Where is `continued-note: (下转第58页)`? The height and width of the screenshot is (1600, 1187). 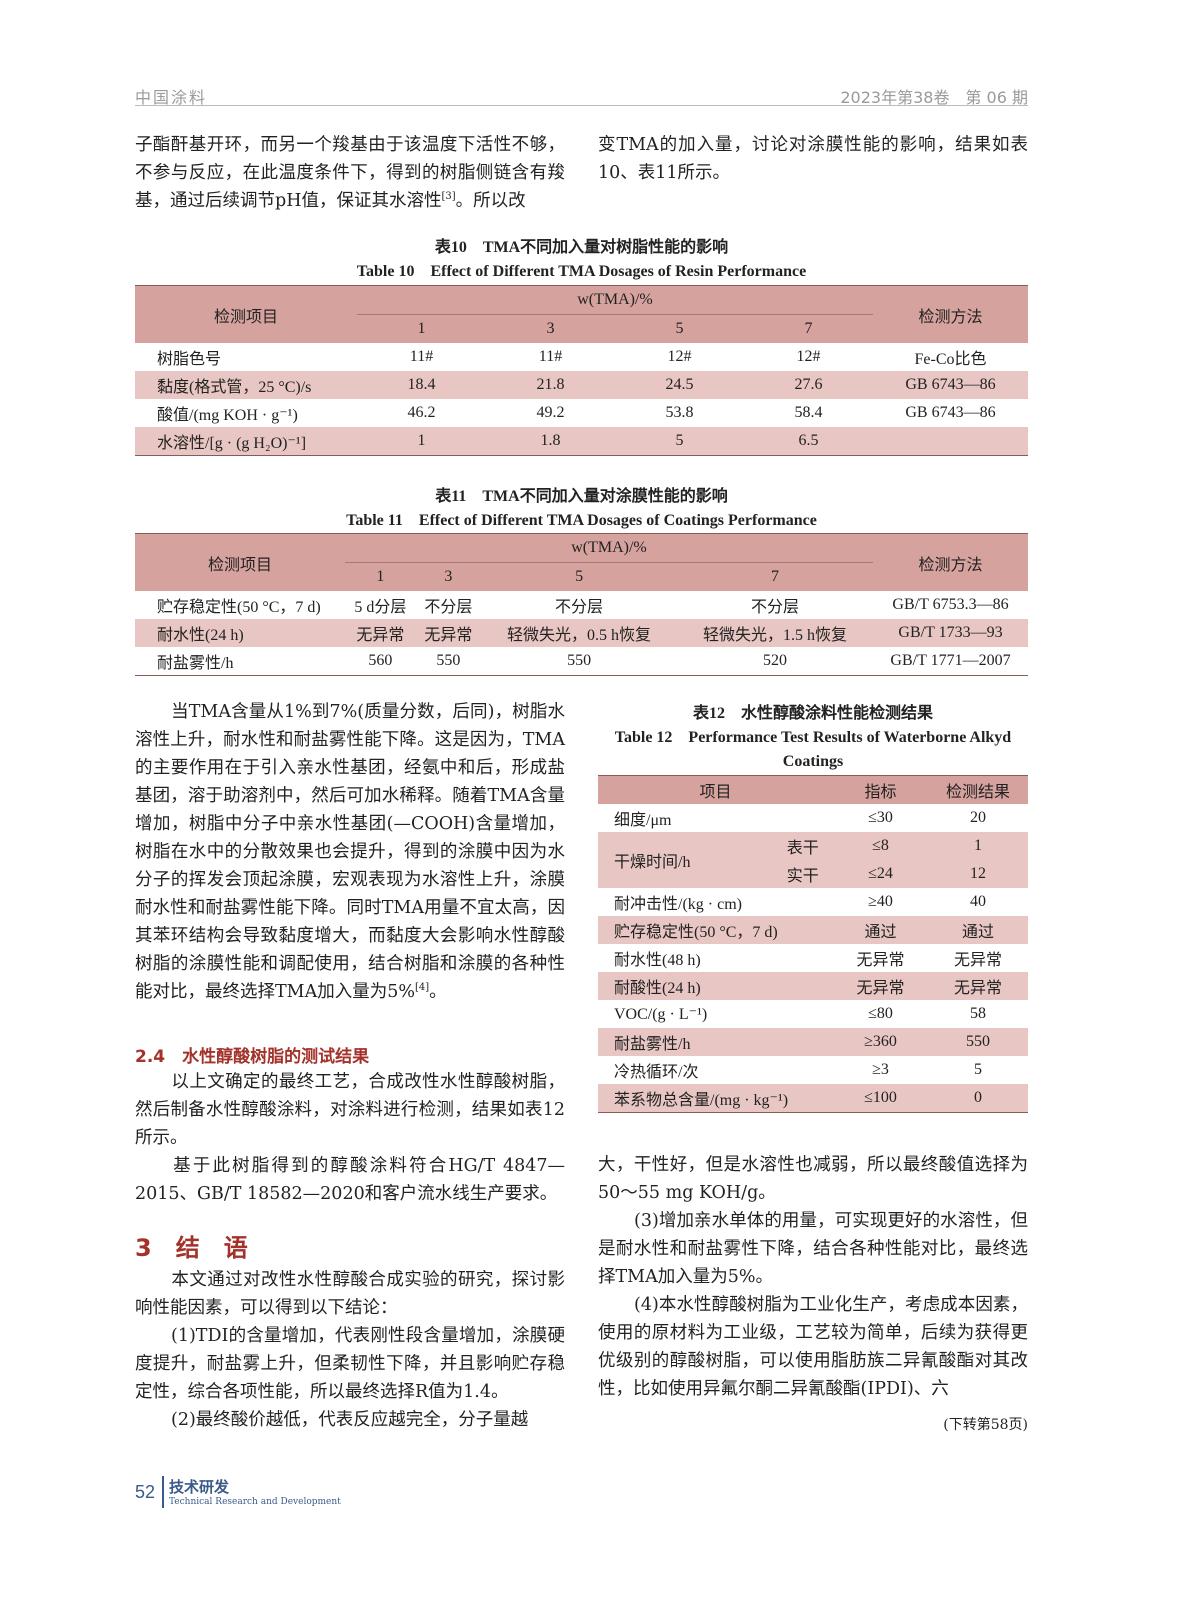 continued-note: (下转第58页) is located at coordinates (985, 1425).